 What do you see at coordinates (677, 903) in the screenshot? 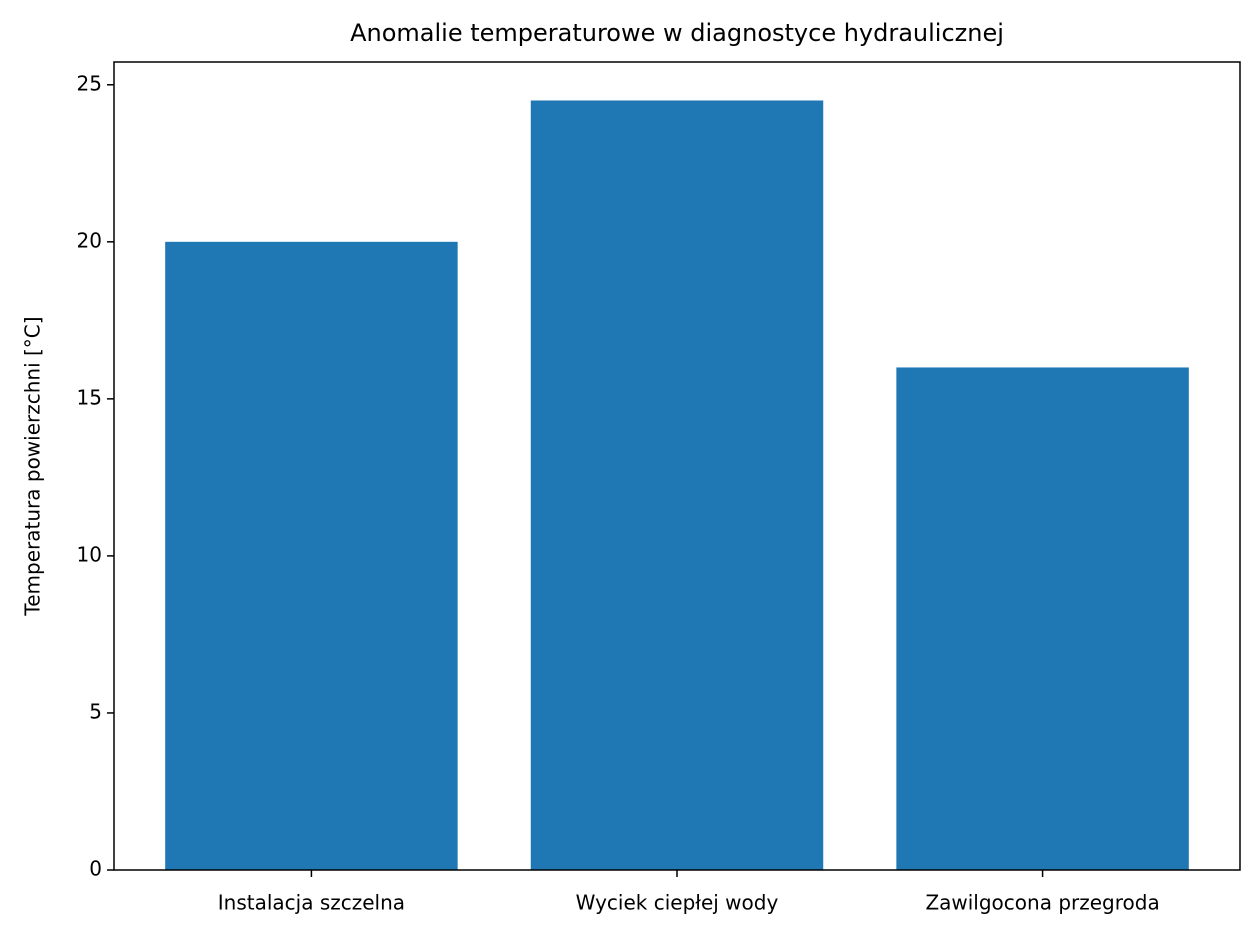
I see `x-tick-label: Wyciek ciepłej wody` at bounding box center [677, 903].